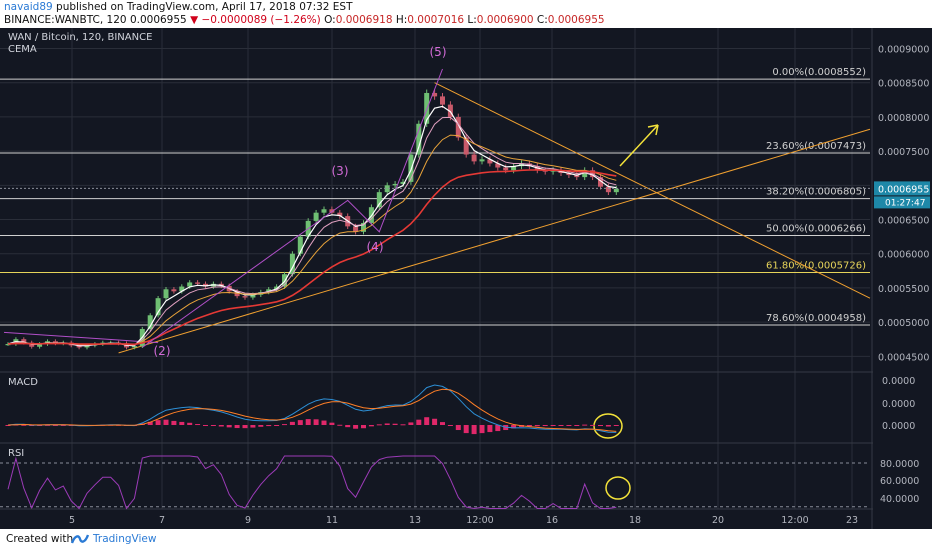  What do you see at coordinates (438, 52) in the screenshot?
I see `wave-label: (5)` at bounding box center [438, 52].